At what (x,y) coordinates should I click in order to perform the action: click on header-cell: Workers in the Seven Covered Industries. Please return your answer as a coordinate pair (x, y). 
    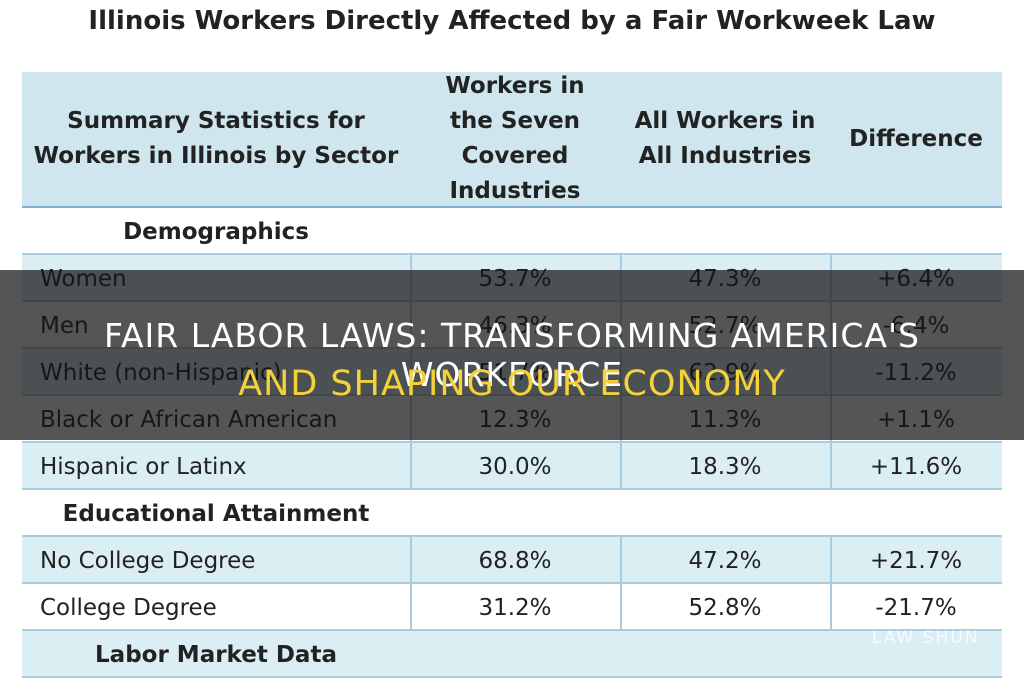
    Looking at the image, I should click on (515, 139).